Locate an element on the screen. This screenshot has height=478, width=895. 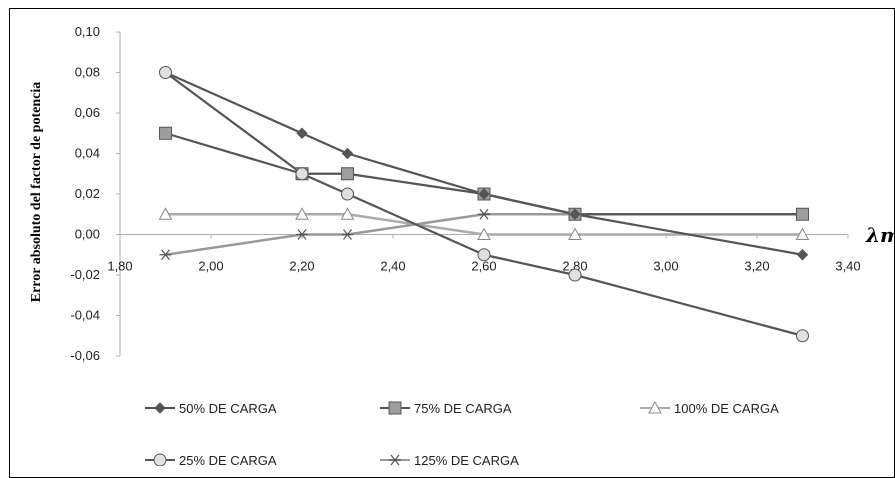
legend-label-50: 50% DE CARGA is located at coordinates (228, 408).